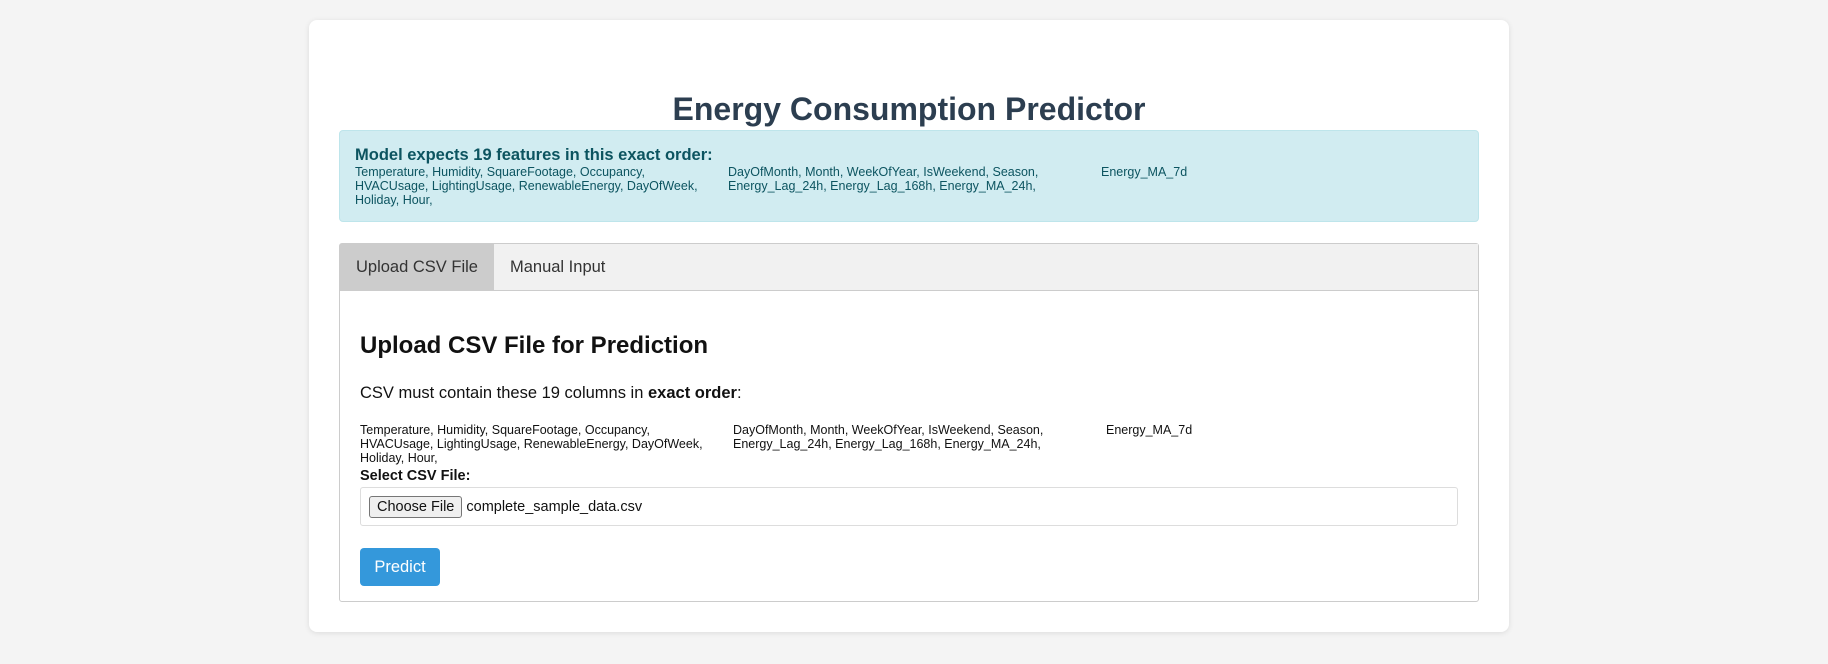 This screenshot has height=664, width=1828. What do you see at coordinates (534, 345) in the screenshot?
I see `upload-heading: Upload CSV File for Prediction` at bounding box center [534, 345].